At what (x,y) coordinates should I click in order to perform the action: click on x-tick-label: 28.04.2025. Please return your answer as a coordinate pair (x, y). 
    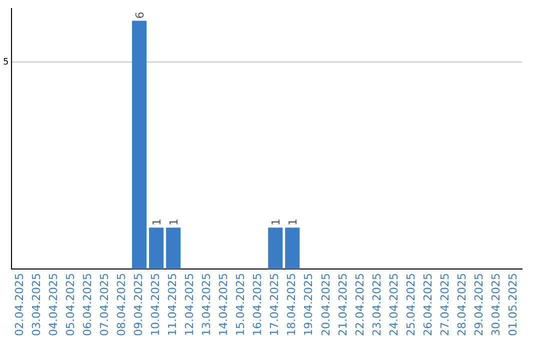
    Looking at the image, I should click on (461, 304).